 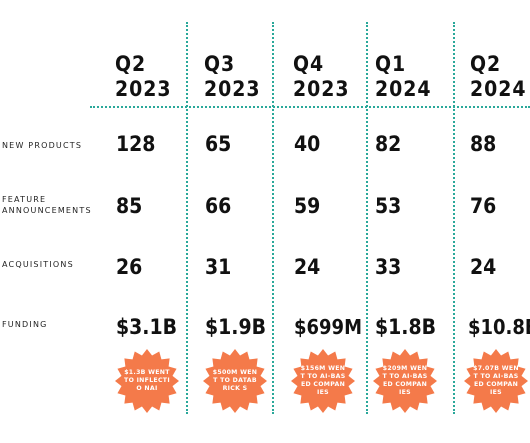 I want to click on badge-text: $209M WENT TO AI-BASED COMPANIES, so click(x=405, y=380).